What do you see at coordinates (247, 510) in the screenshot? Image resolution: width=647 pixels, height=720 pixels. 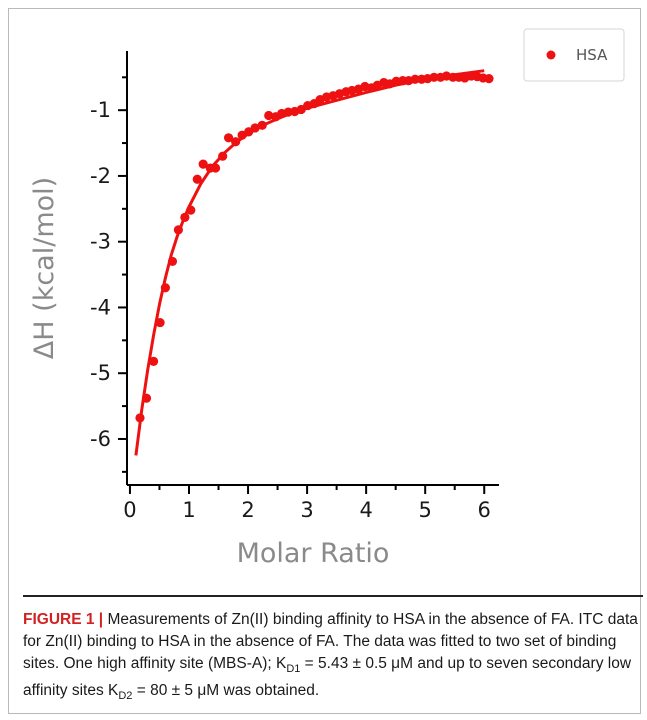 I see `x-tick-label: 2` at bounding box center [247, 510].